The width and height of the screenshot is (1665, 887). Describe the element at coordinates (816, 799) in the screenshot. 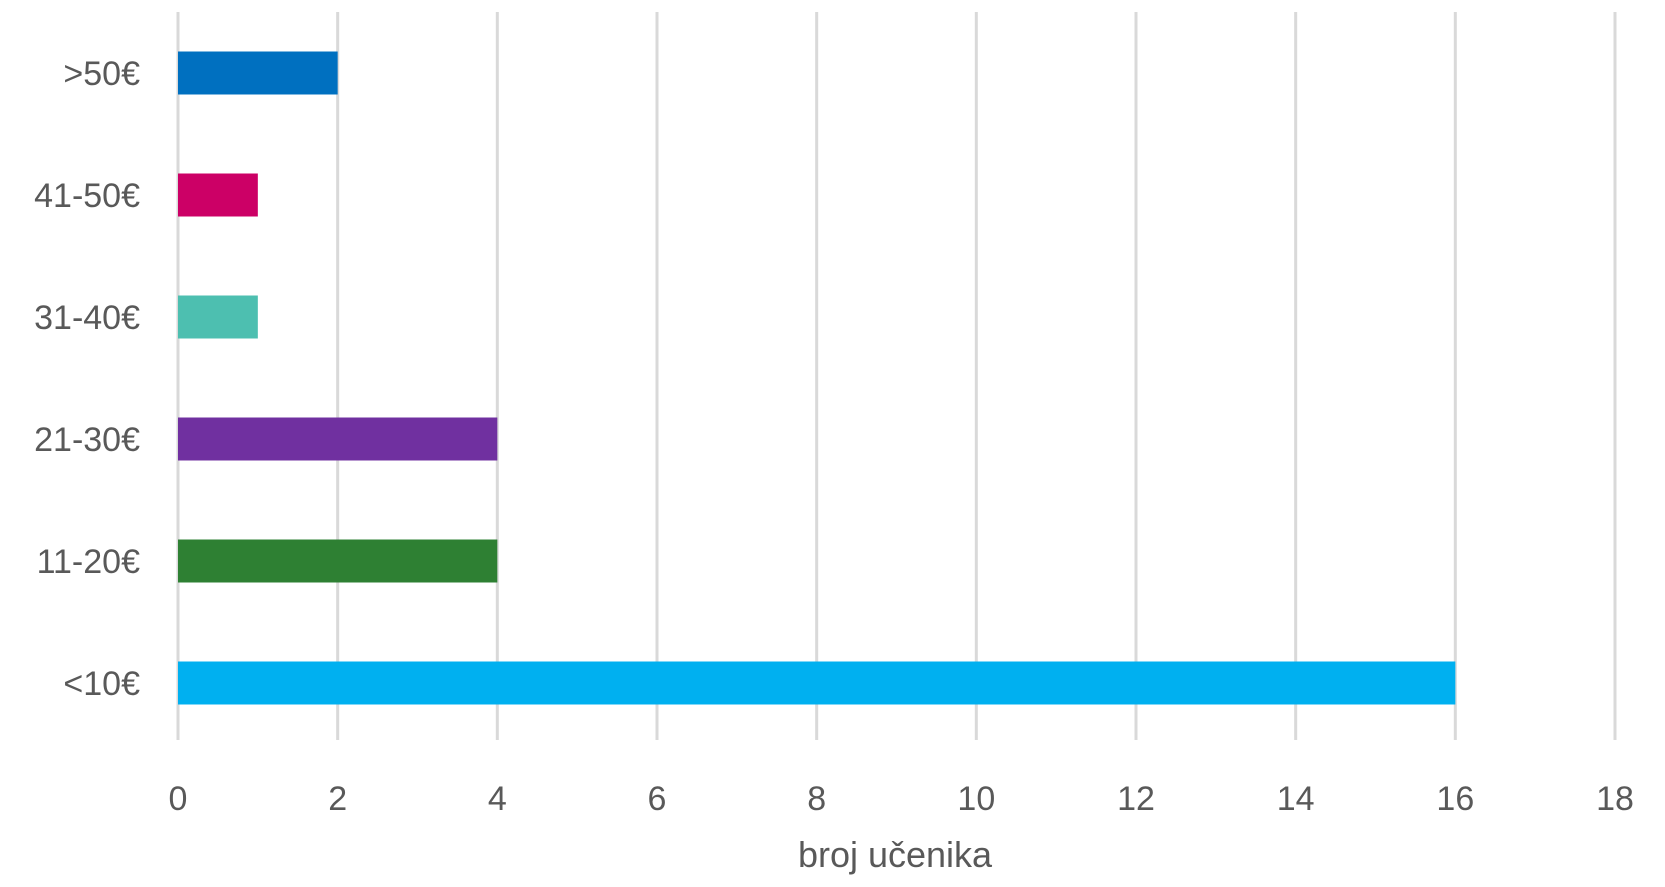

I see `x-tick-label: 8` at that location.